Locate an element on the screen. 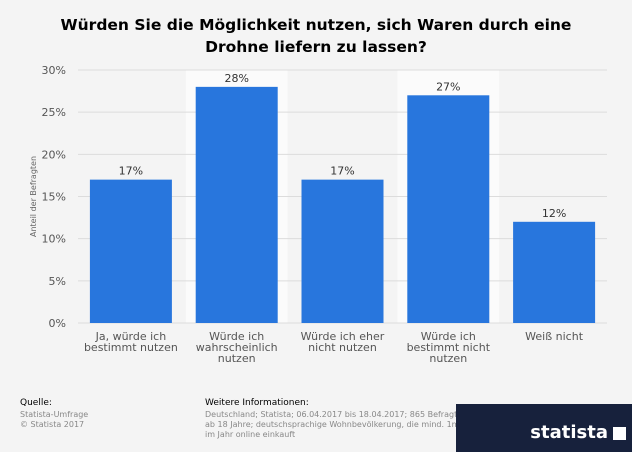 This screenshot has height=452, width=632. x-tick-label-1: nutzen is located at coordinates (237, 358).